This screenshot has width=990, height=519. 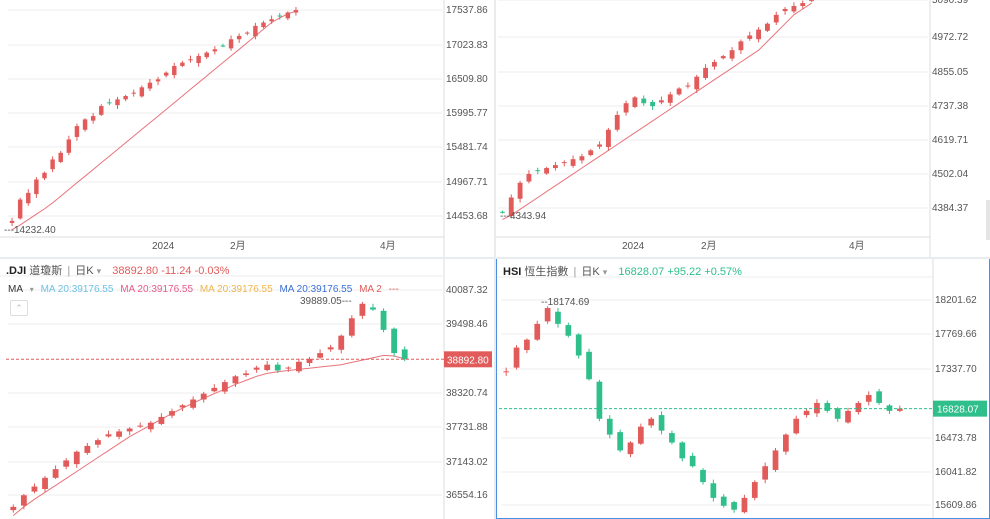 I want to click on y-axis-label: 4384.37, so click(x=950, y=208).